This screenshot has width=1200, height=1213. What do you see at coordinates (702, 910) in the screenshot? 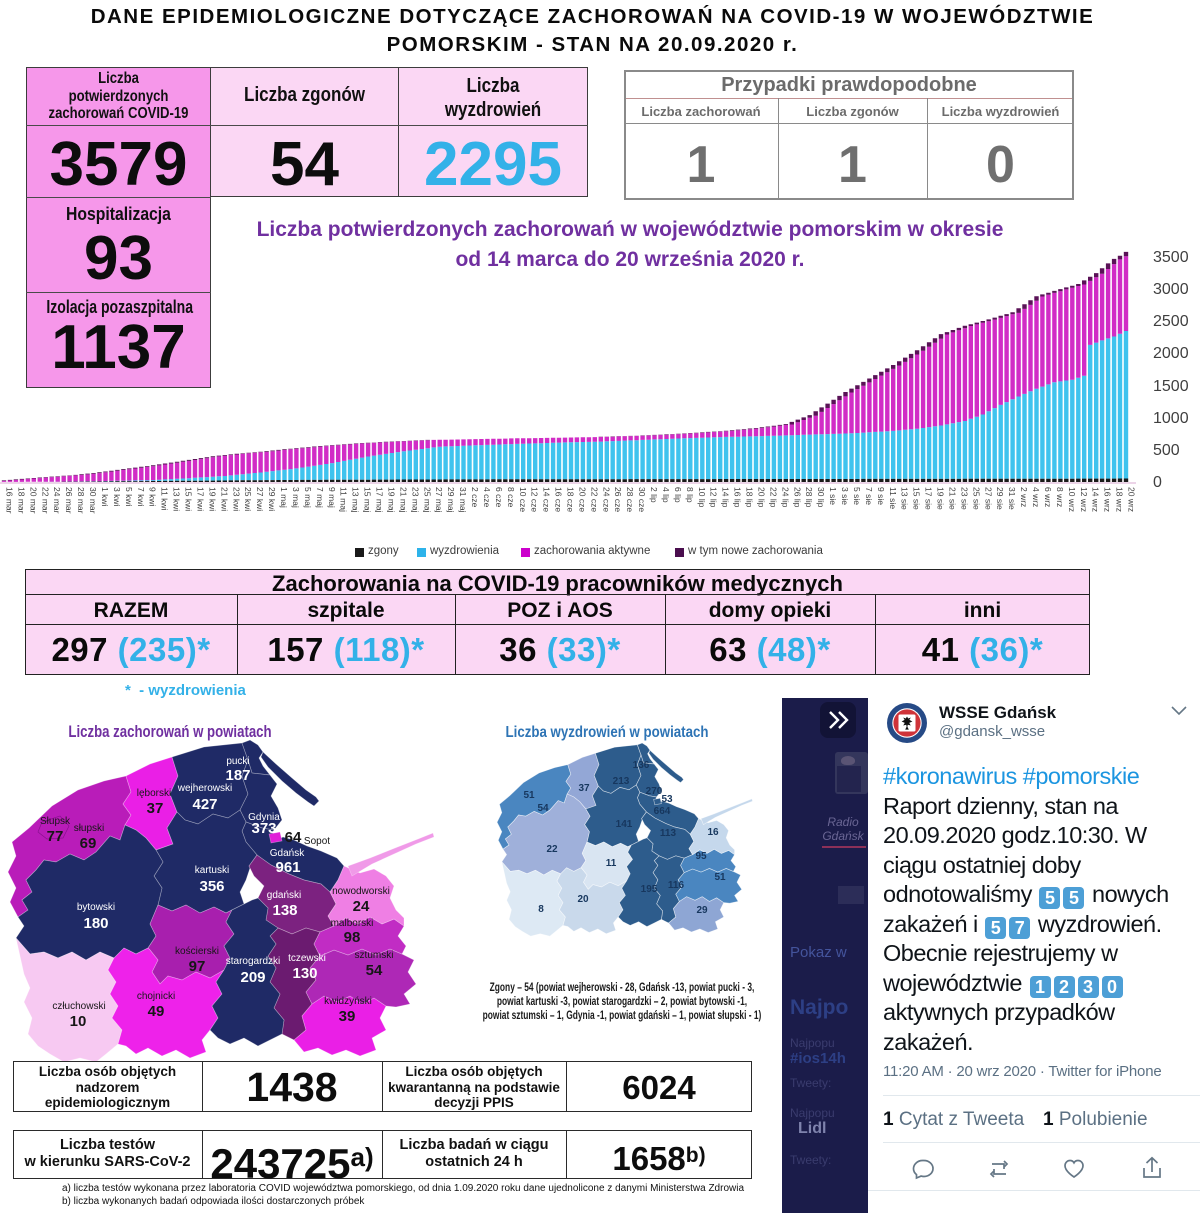
I see `svg-text: 29` at bounding box center [702, 910].